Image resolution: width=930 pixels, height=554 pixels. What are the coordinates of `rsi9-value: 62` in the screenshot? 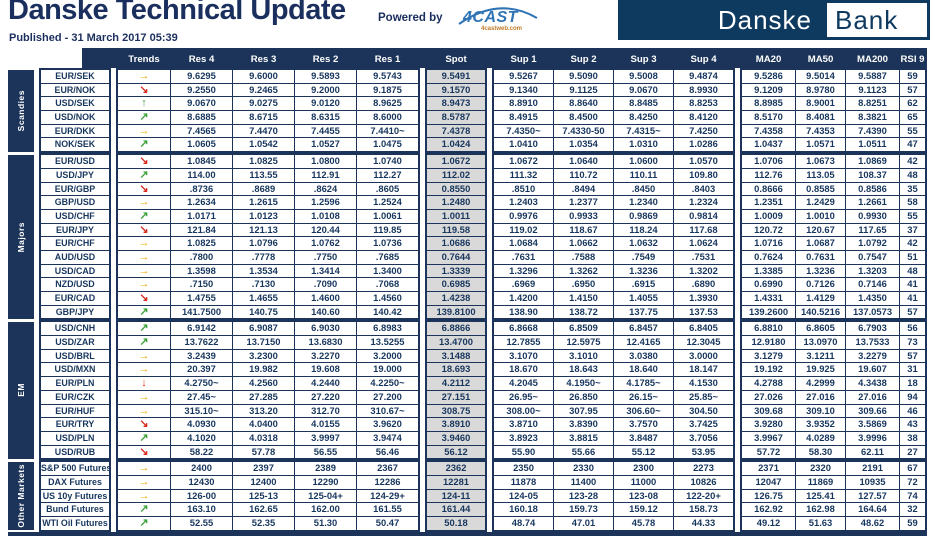 It's located at (912, 104).